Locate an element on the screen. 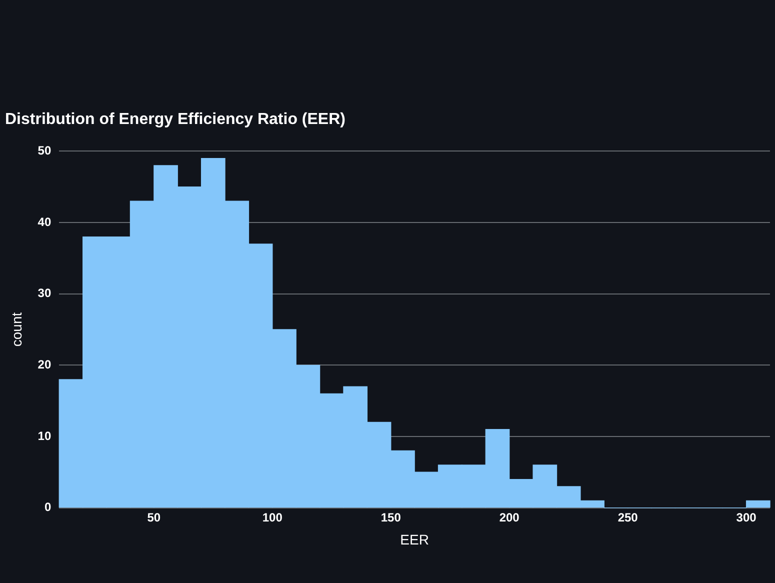 This screenshot has width=775, height=583. x-tick-label: 150 is located at coordinates (391, 517).